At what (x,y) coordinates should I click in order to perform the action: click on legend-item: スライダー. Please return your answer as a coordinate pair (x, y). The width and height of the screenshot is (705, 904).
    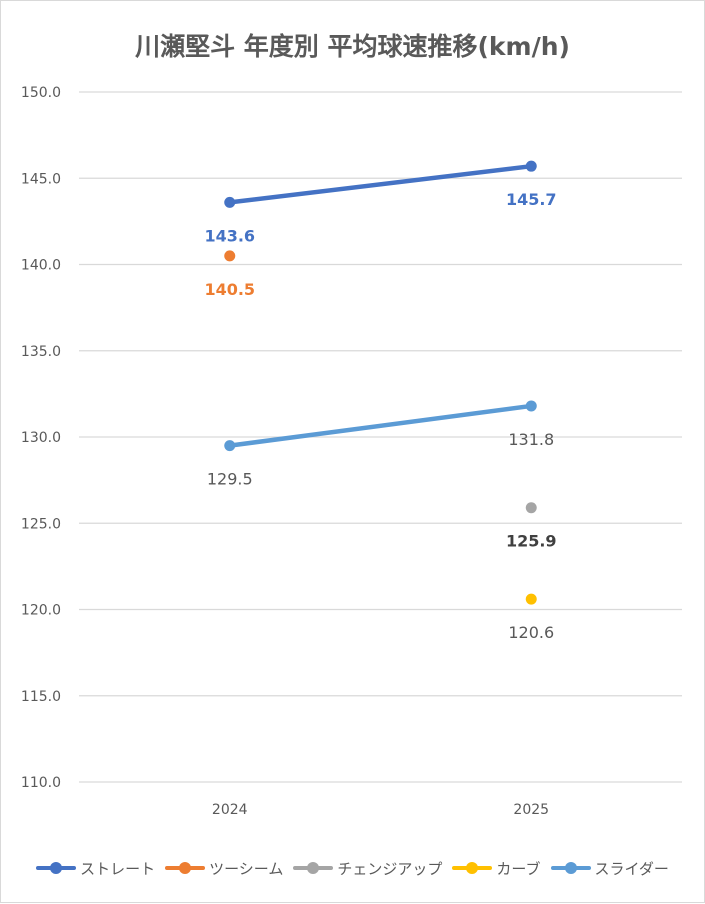
    Looking at the image, I should click on (609, 868).